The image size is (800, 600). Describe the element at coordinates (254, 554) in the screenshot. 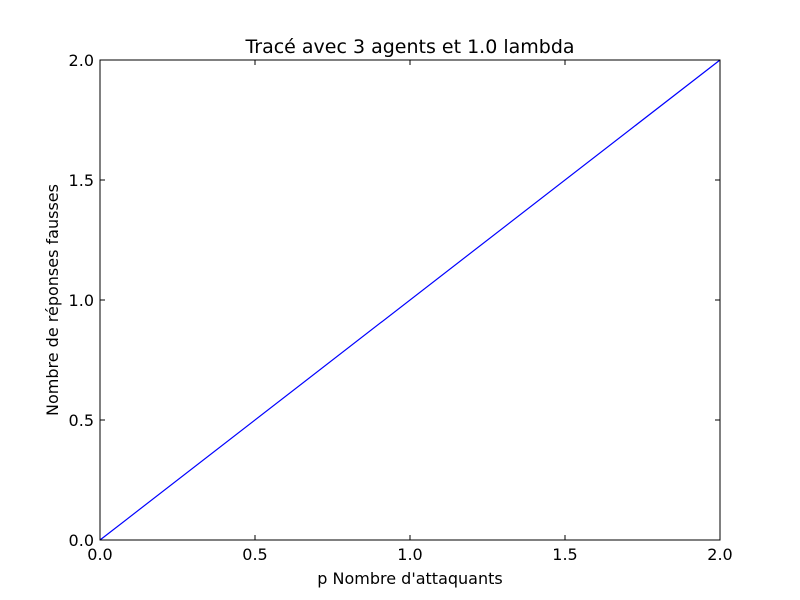

I see `x-tick-label: 0.5` at that location.